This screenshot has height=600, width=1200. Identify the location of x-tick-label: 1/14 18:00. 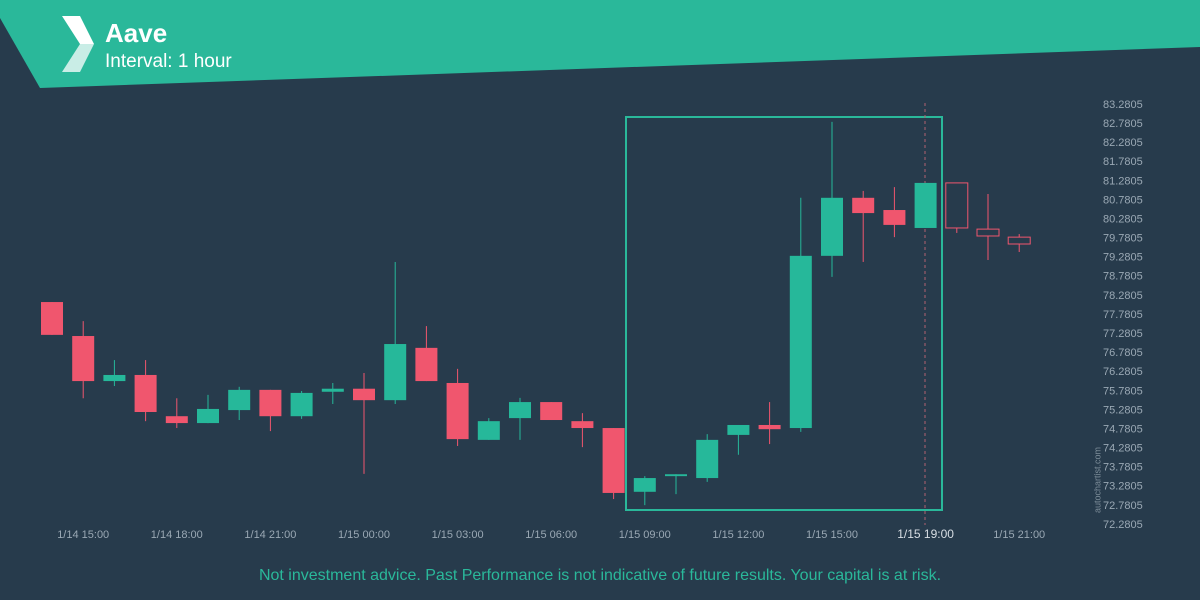
(177, 535).